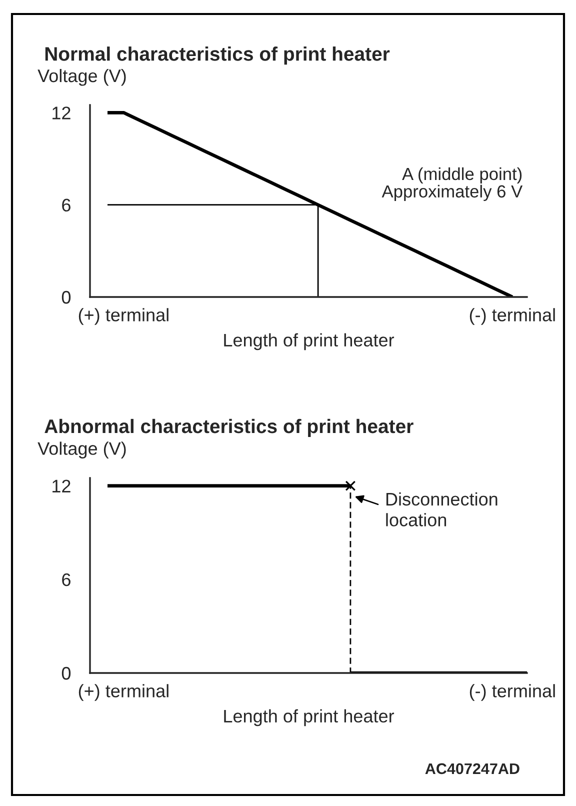  What do you see at coordinates (472, 768) in the screenshot?
I see `text: AC407247AD` at bounding box center [472, 768].